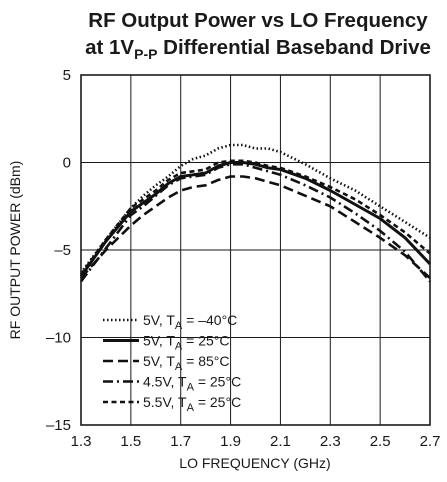 Image resolution: width=447 pixels, height=482 pixels. What do you see at coordinates (280, 441) in the screenshot?
I see `x-tick-label: 2.1` at bounding box center [280, 441].